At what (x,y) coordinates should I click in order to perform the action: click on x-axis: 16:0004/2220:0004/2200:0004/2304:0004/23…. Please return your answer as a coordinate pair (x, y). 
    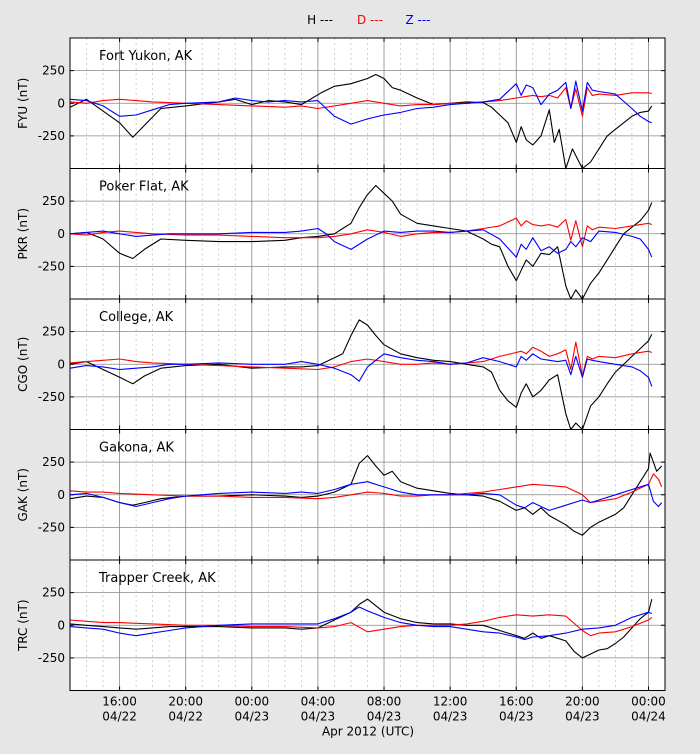
    Looking at the image, I should click on (383, 717).